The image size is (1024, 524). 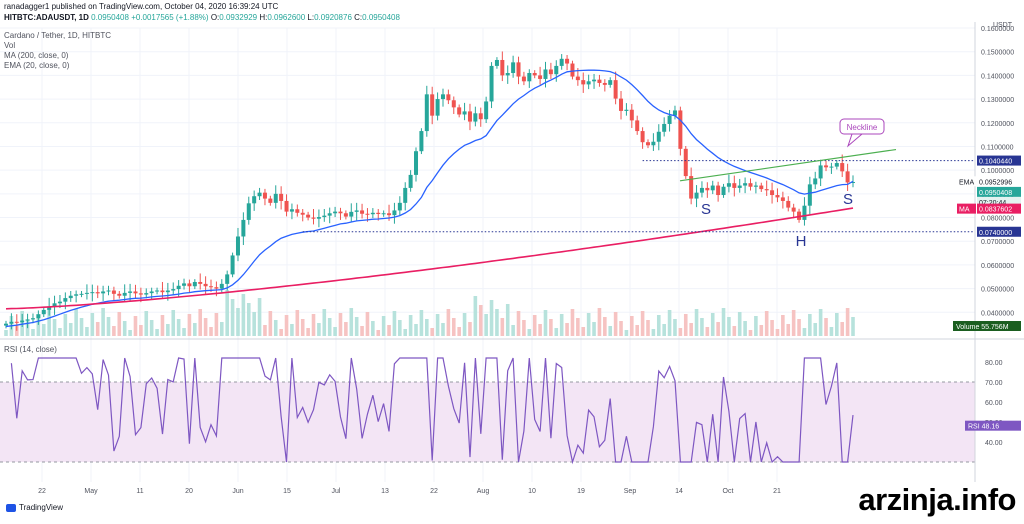 I want to click on legend-title: Cardano / Tether, 1D, HITBTC, so click(x=58, y=35).